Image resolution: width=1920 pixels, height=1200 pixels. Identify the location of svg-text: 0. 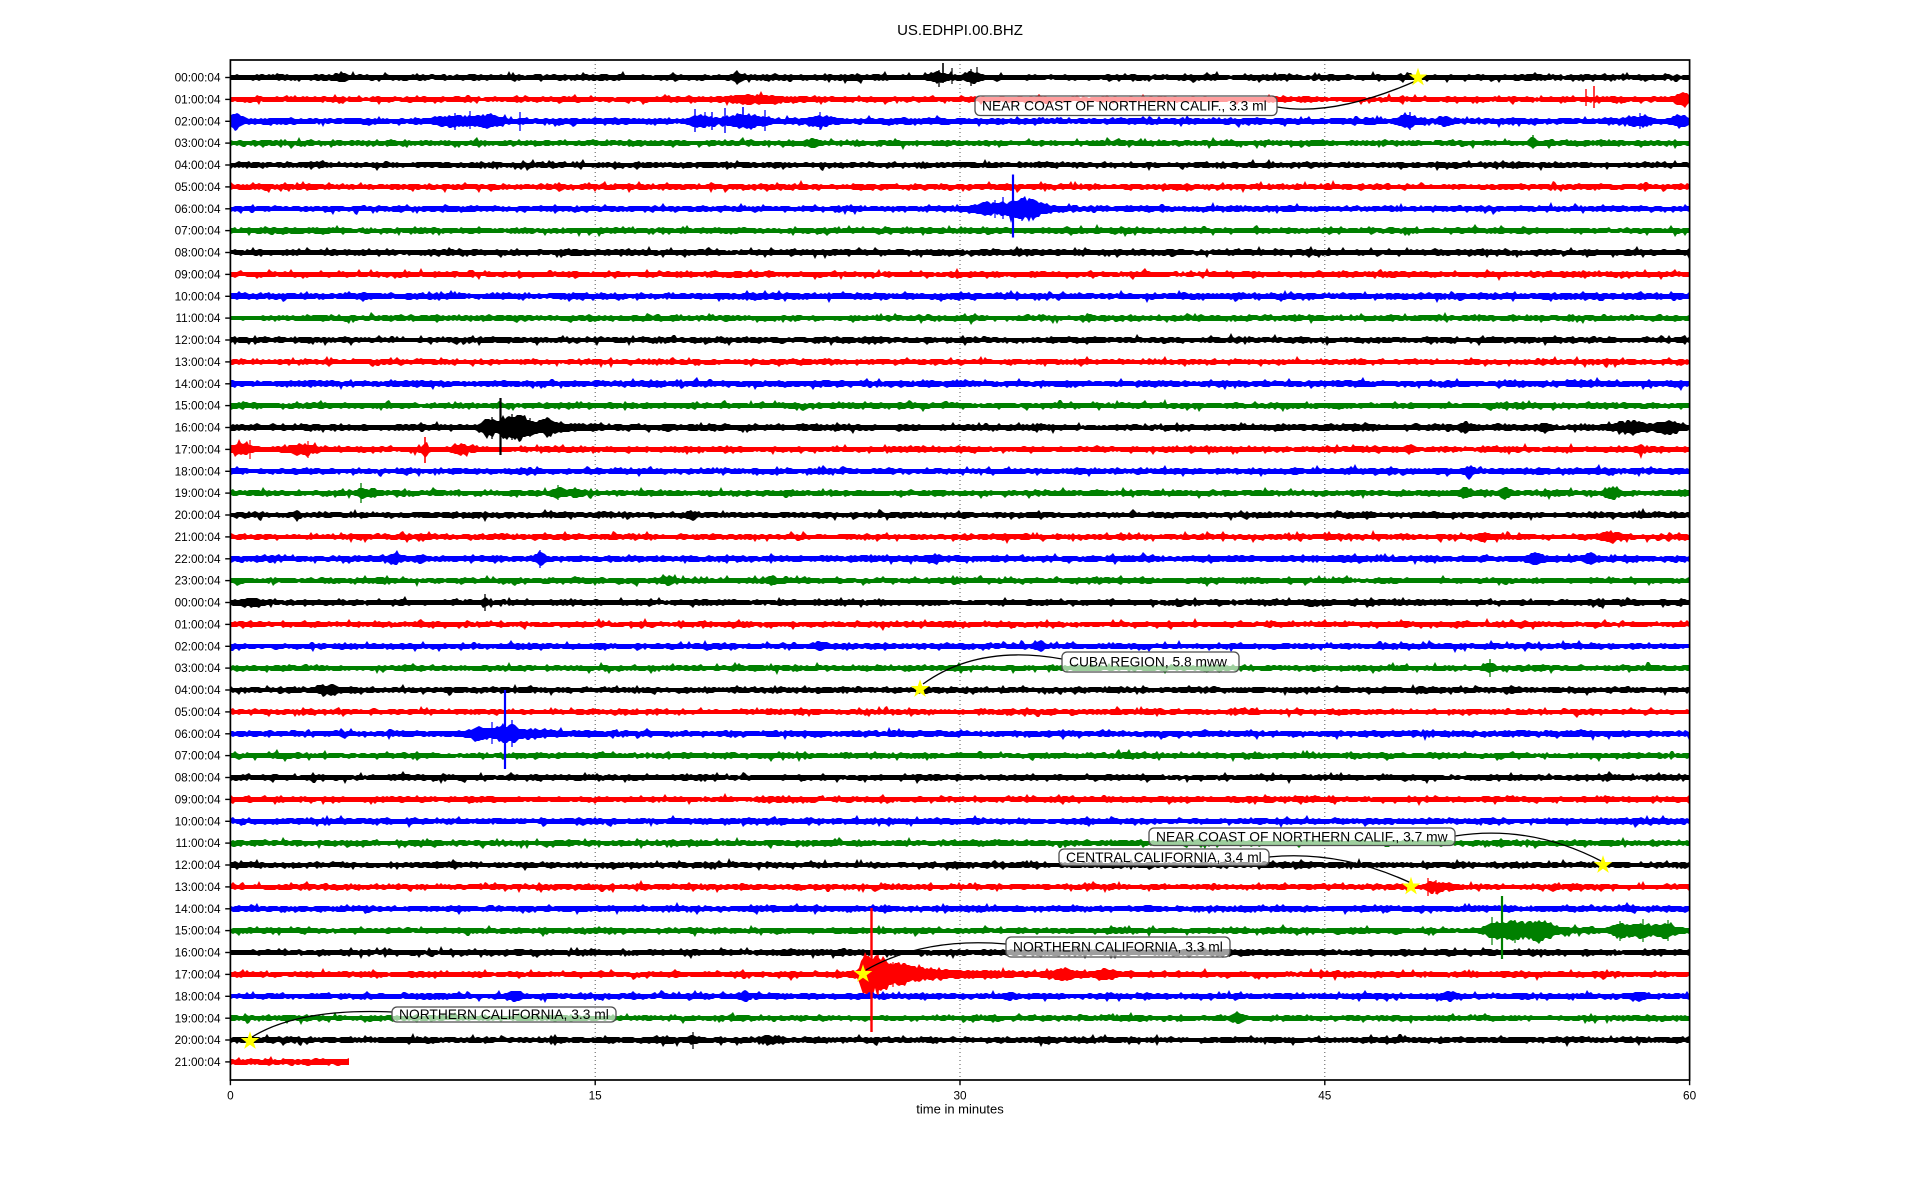
(230, 1096).